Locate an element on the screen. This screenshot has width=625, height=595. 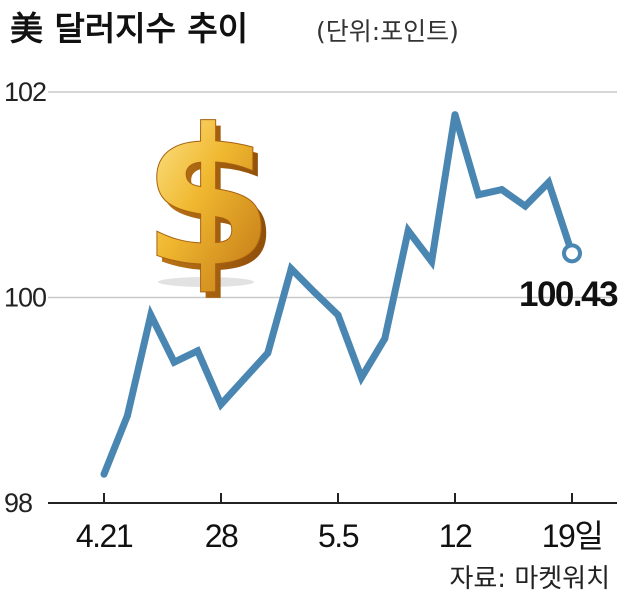
x-tick-label: 19일 is located at coordinates (572, 536).